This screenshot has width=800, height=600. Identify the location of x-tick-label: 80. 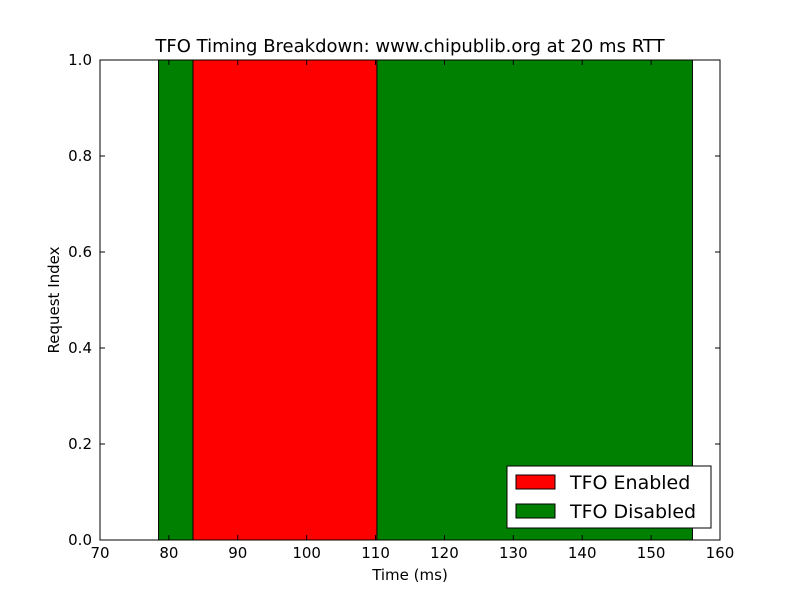
(168, 553).